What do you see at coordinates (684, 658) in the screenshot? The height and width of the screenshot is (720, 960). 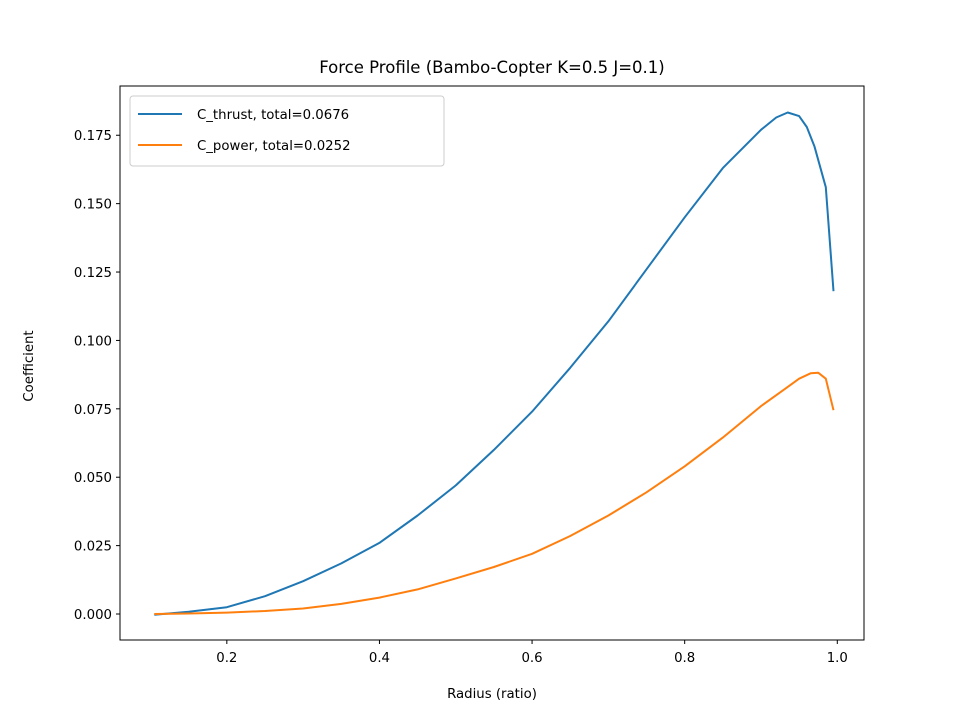 I see `x-tick-label: 0.8` at bounding box center [684, 658].